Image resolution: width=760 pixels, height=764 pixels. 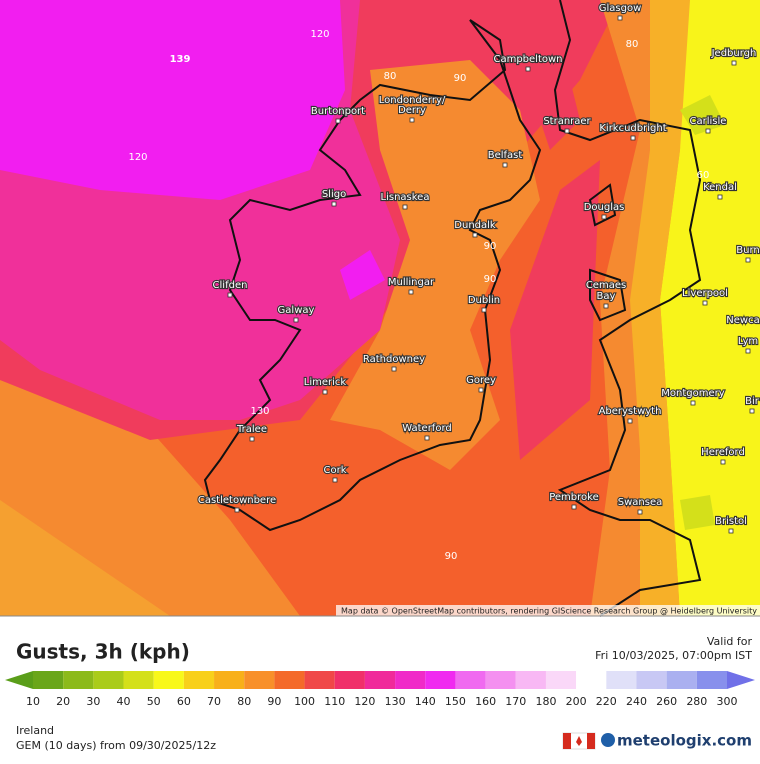 I want to click on colorbar-tick-label: 80, so click(x=244, y=701).